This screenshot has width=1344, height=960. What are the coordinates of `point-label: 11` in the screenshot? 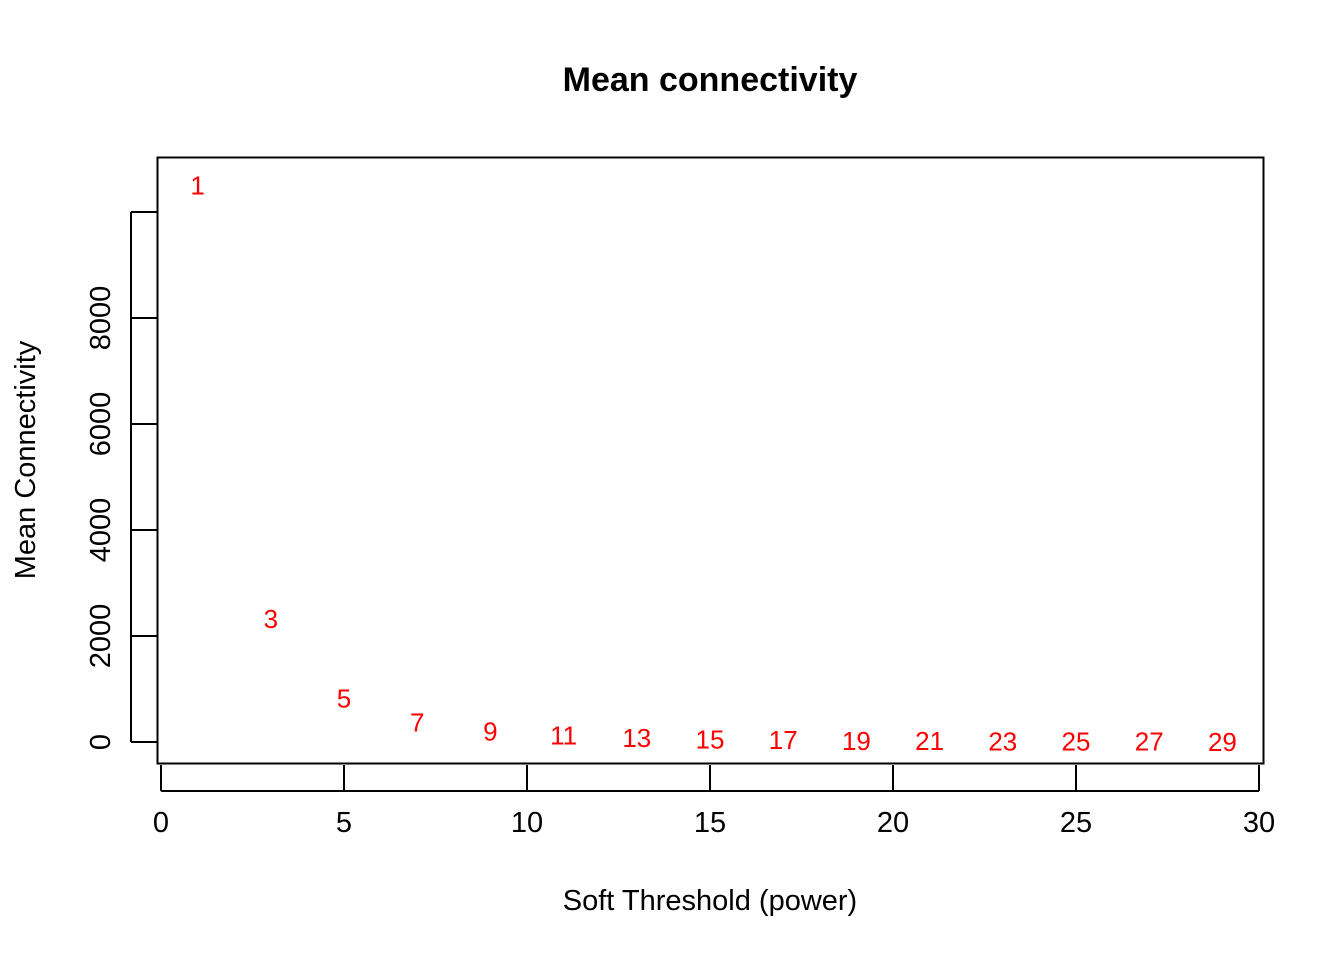 It's located at (563, 736).